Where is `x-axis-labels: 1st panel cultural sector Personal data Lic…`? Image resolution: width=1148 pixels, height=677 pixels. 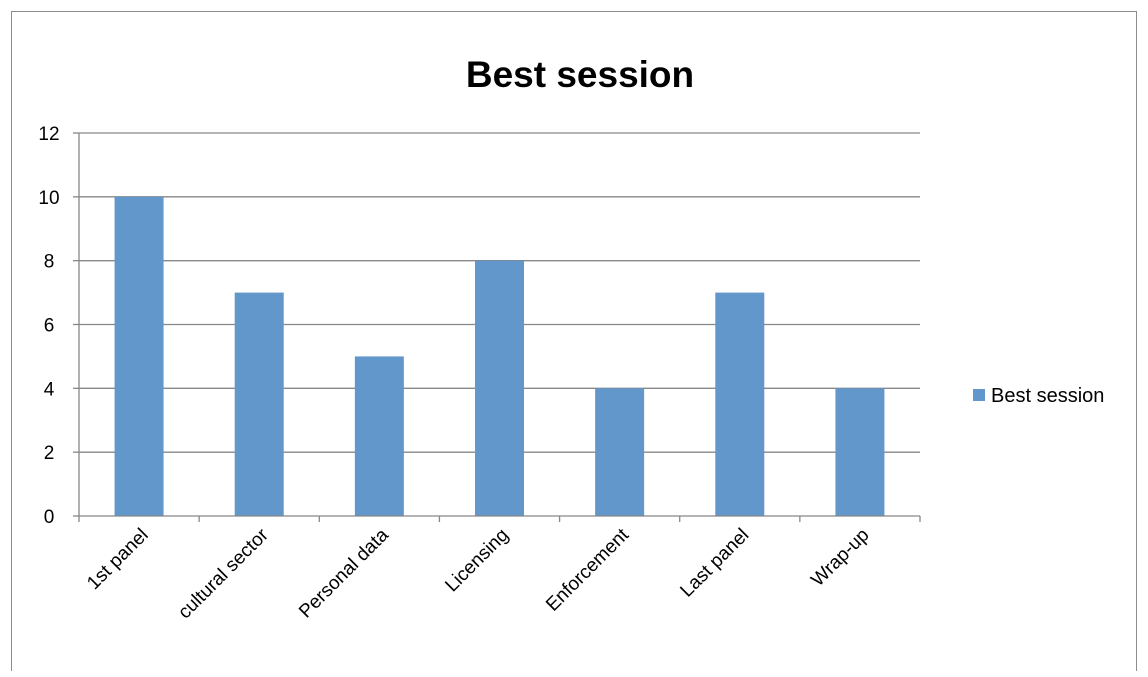
x-axis-labels: 1st panel cultural sector Personal data Lic… is located at coordinates (478, 573).